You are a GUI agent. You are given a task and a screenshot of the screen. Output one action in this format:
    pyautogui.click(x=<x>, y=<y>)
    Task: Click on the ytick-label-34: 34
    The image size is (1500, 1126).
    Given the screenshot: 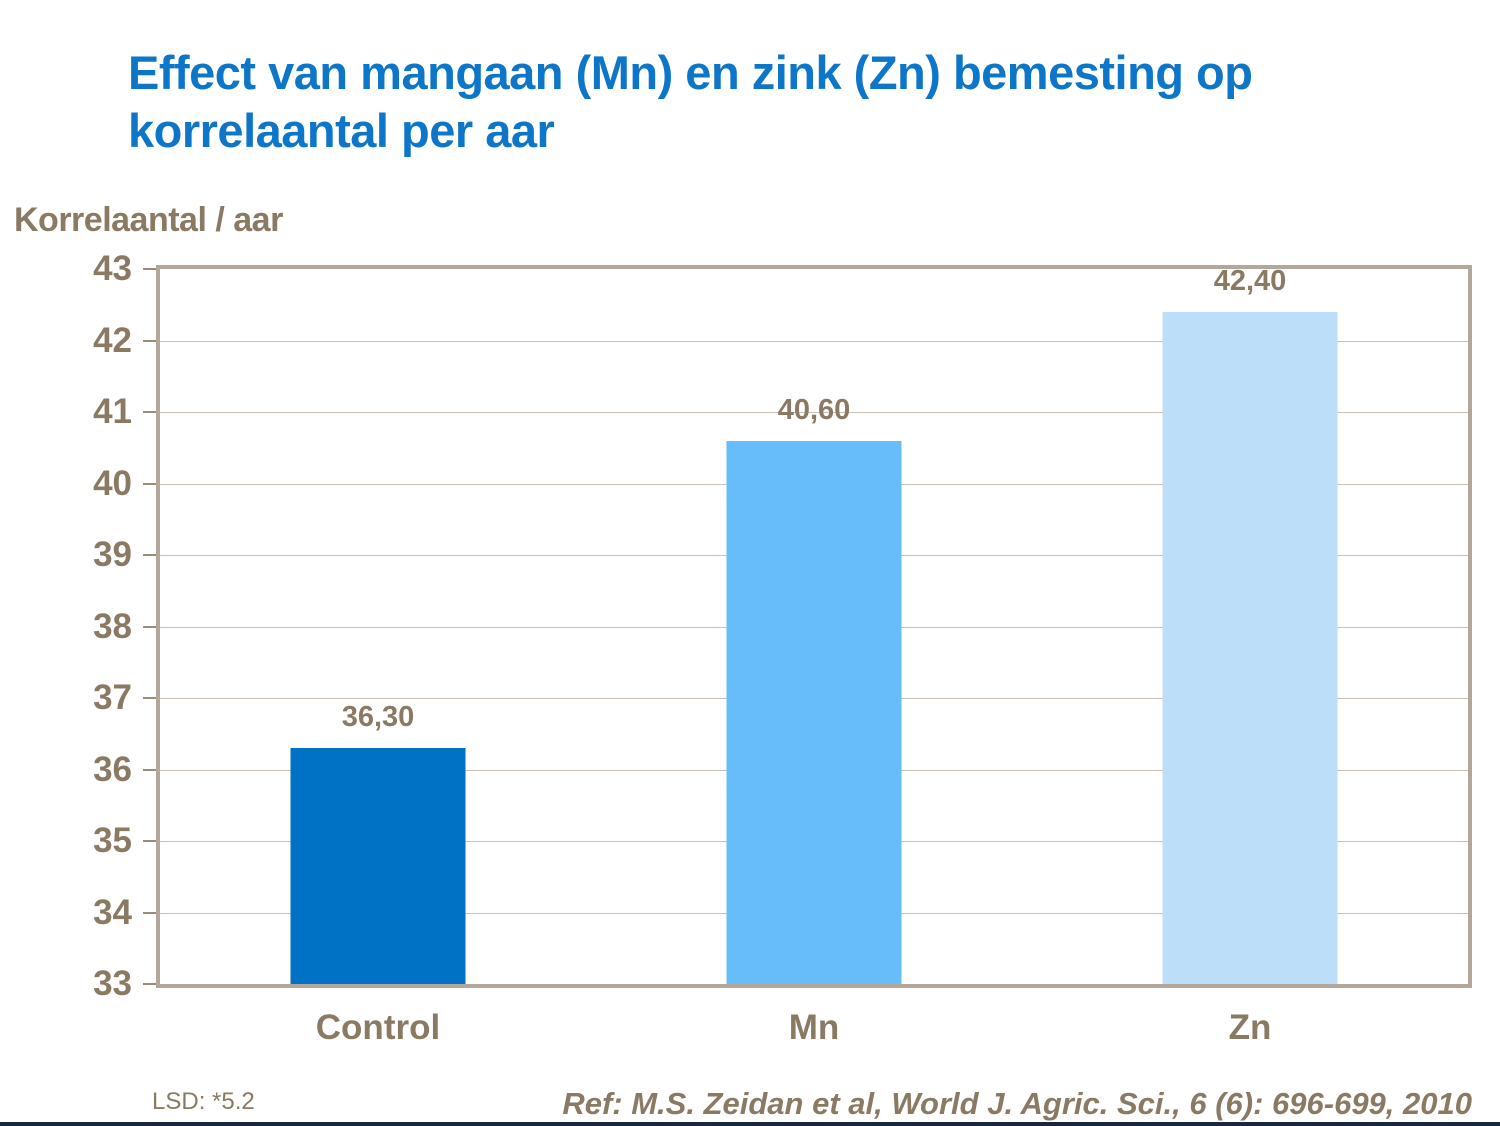 What is the action you would take?
    pyautogui.click(x=112, y=912)
    